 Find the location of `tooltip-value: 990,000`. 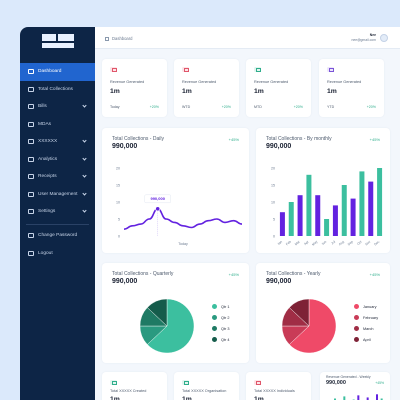

tooltip-value: 990,000 is located at coordinates (157, 198).